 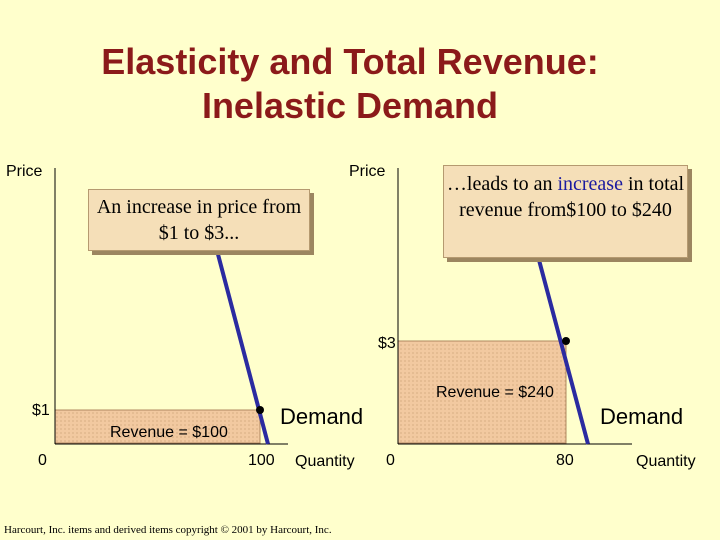 What do you see at coordinates (642, 416) in the screenshot?
I see `right-demand-label: Demand` at bounding box center [642, 416].